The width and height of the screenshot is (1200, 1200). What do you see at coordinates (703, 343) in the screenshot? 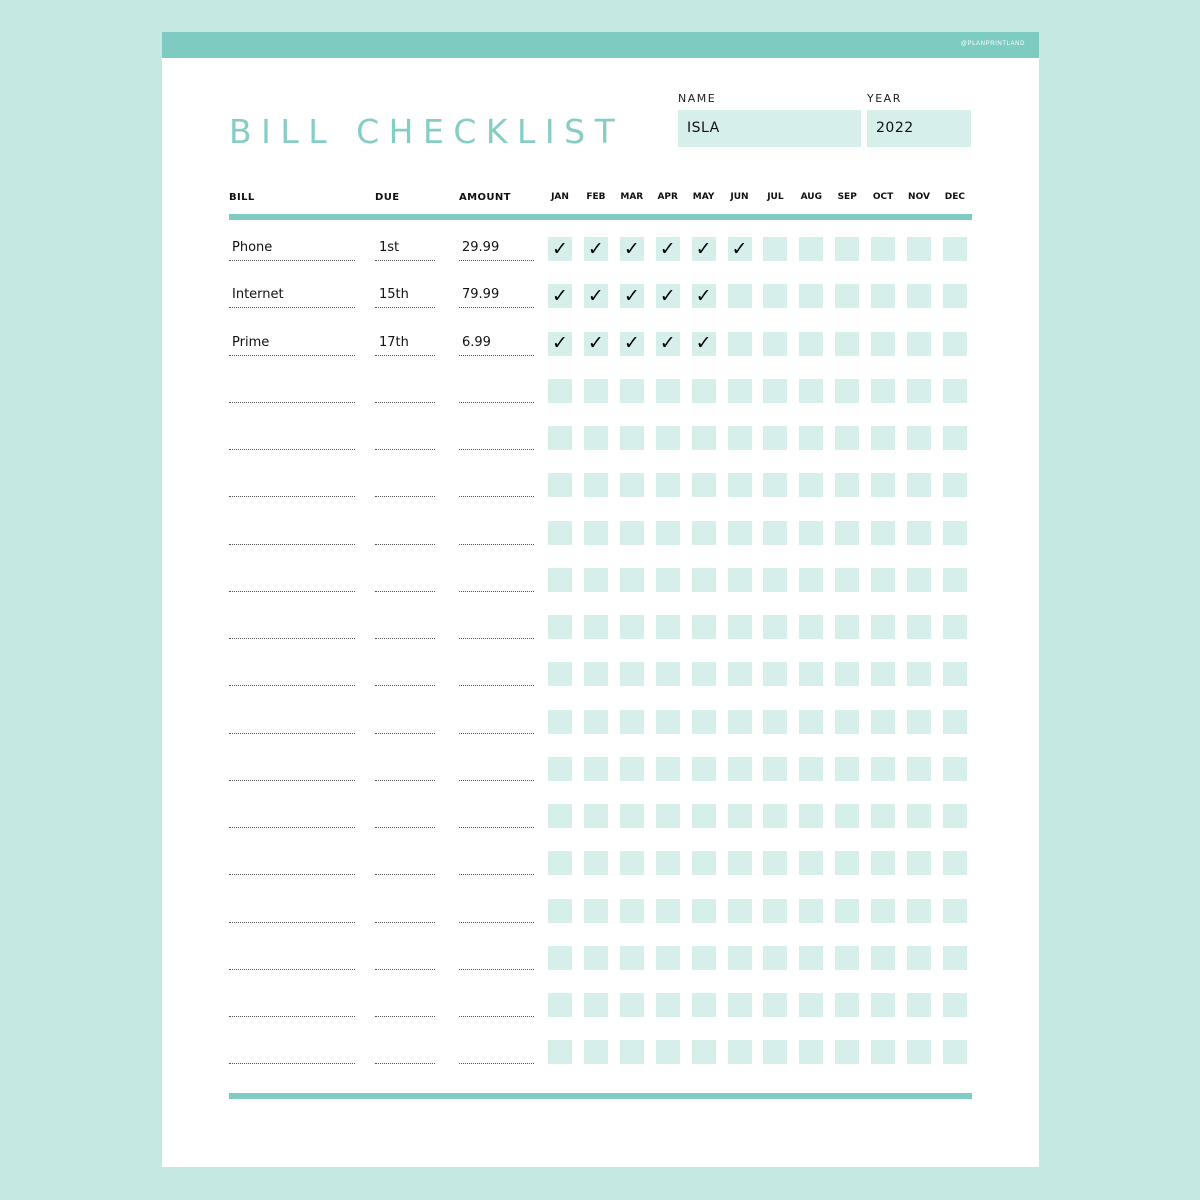
I see `checkbox-may: ✓` at bounding box center [703, 343].